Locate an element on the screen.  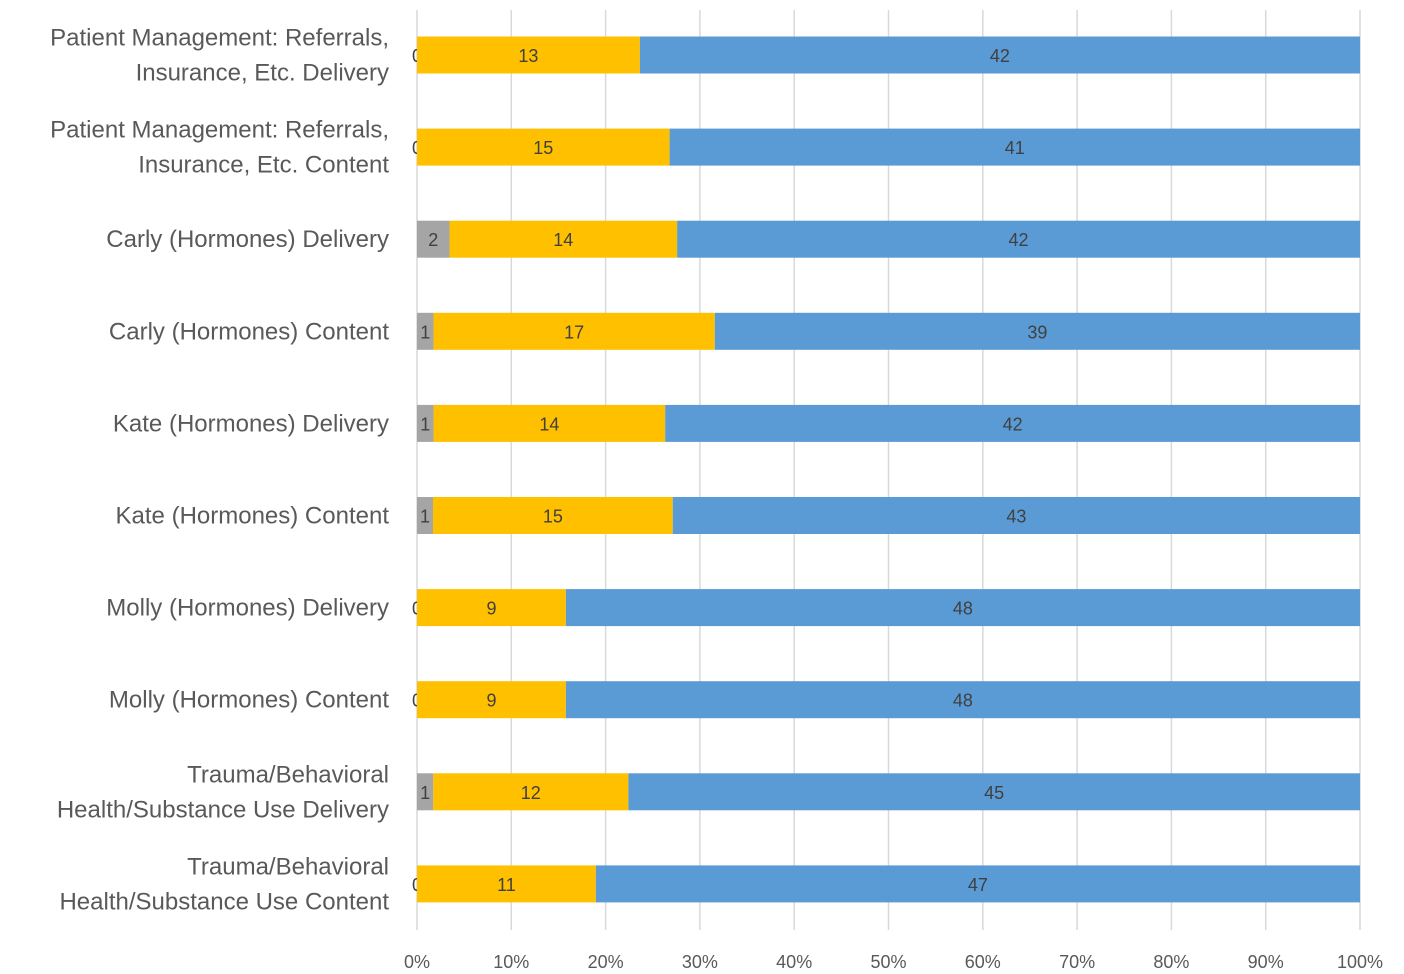
x-tick-label: 30% is located at coordinates (700, 962).